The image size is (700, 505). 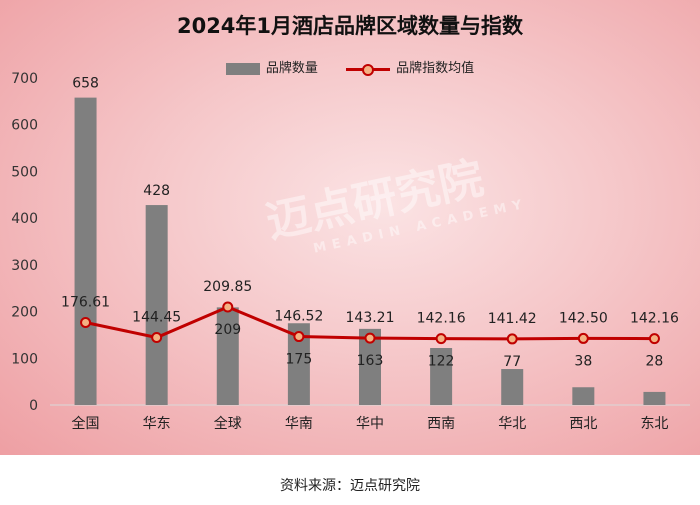 I want to click on line-value-label: 209.85, so click(x=227, y=287).